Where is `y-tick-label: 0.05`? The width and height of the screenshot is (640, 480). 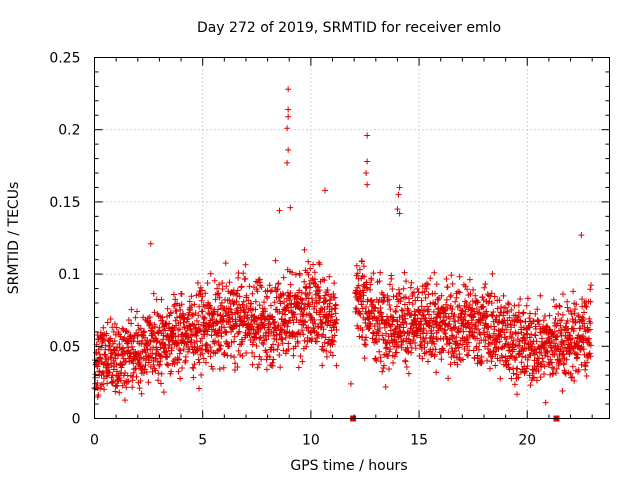 y-tick-label: 0.05 is located at coordinates (64, 347).